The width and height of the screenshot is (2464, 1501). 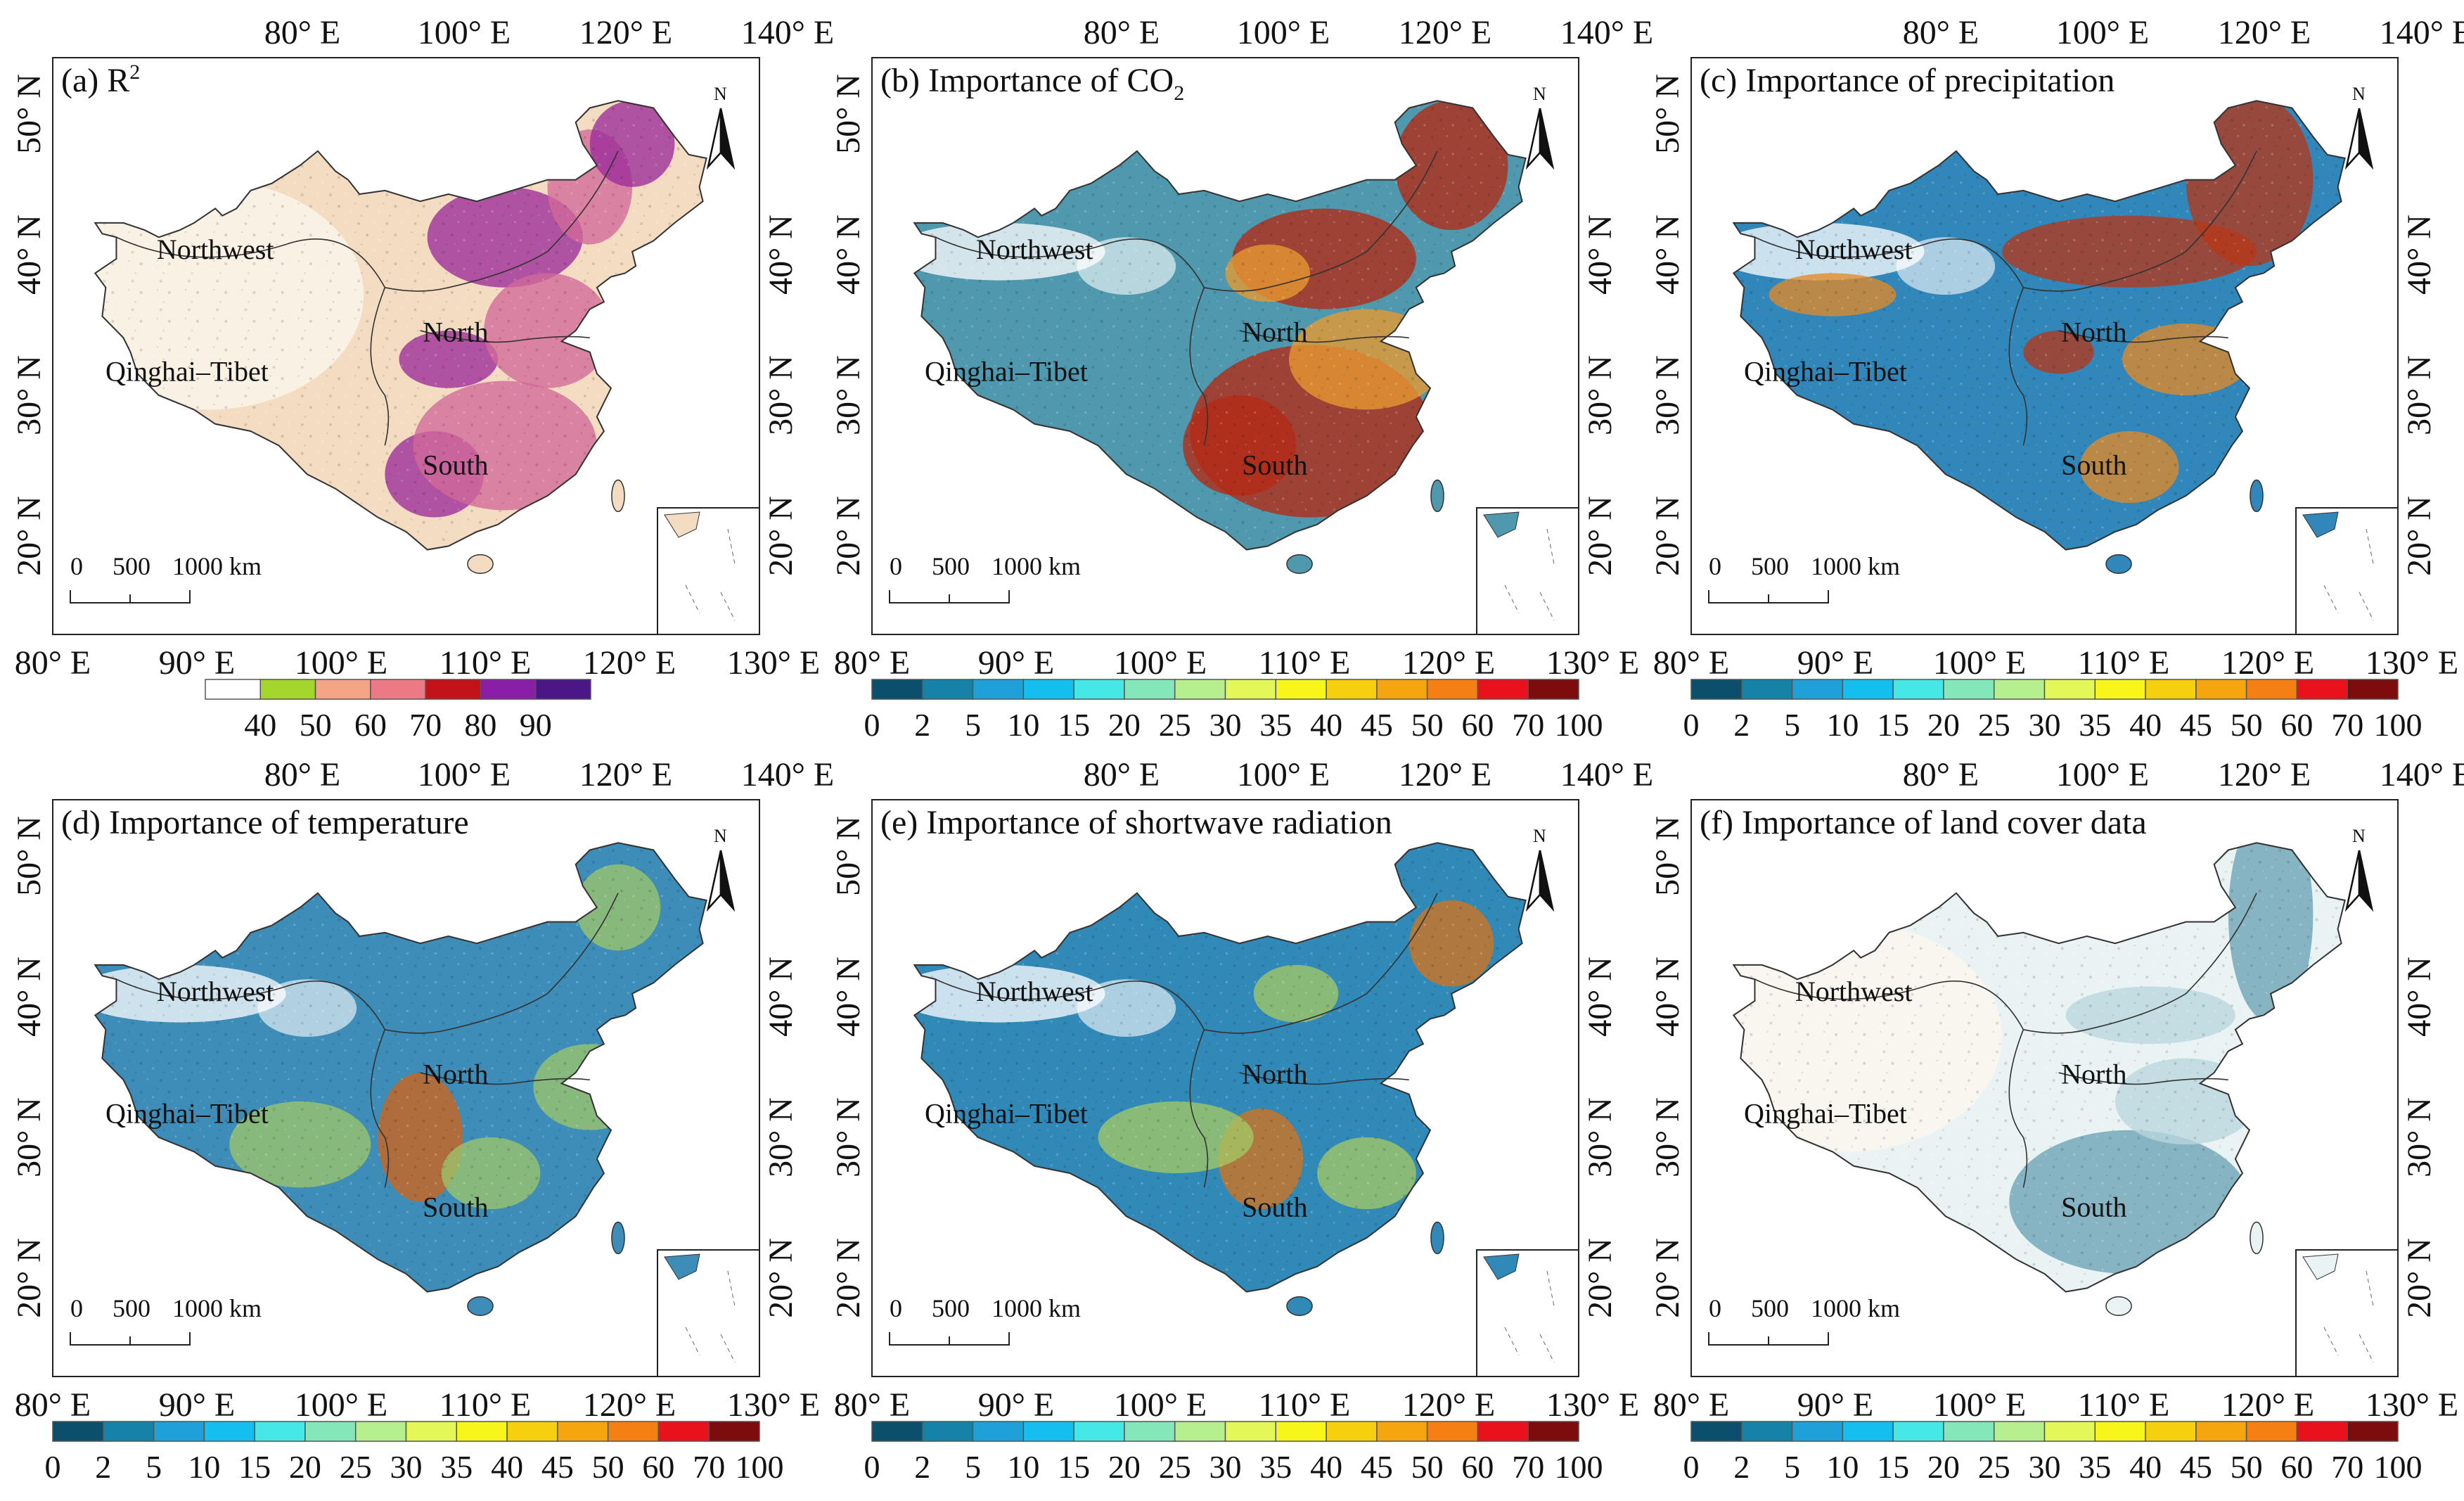 I want to click on scale-label-1000: 1000 km, so click(x=1036, y=1308).